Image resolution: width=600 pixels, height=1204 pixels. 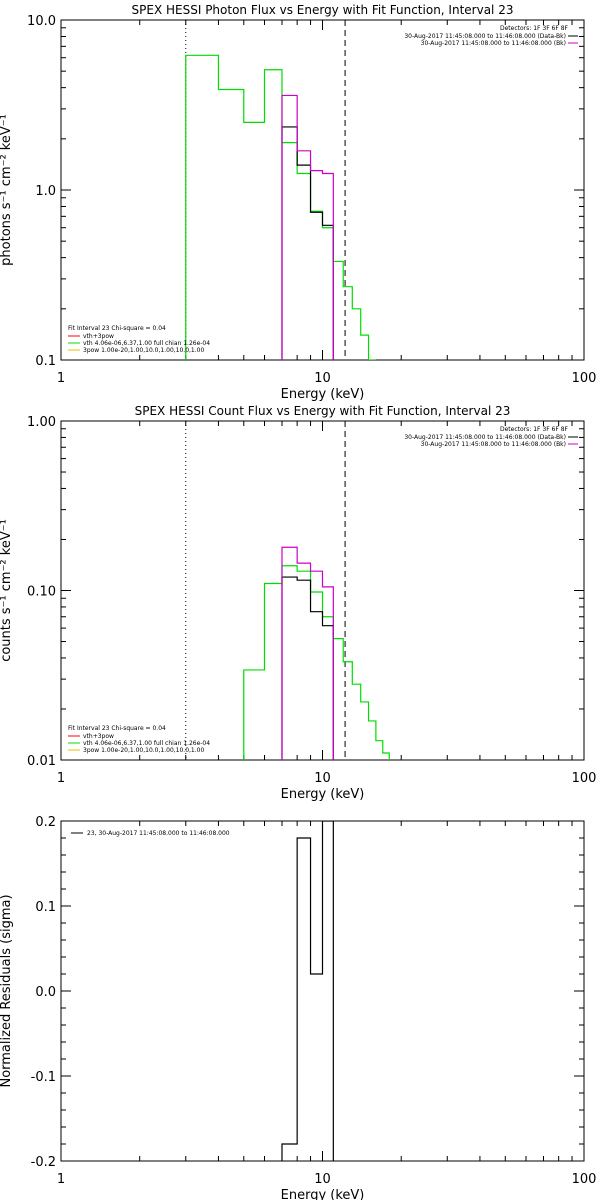 I want to click on y-axis-label: counts s⁻¹ cm⁻² keV⁻¹, so click(x=7, y=590).